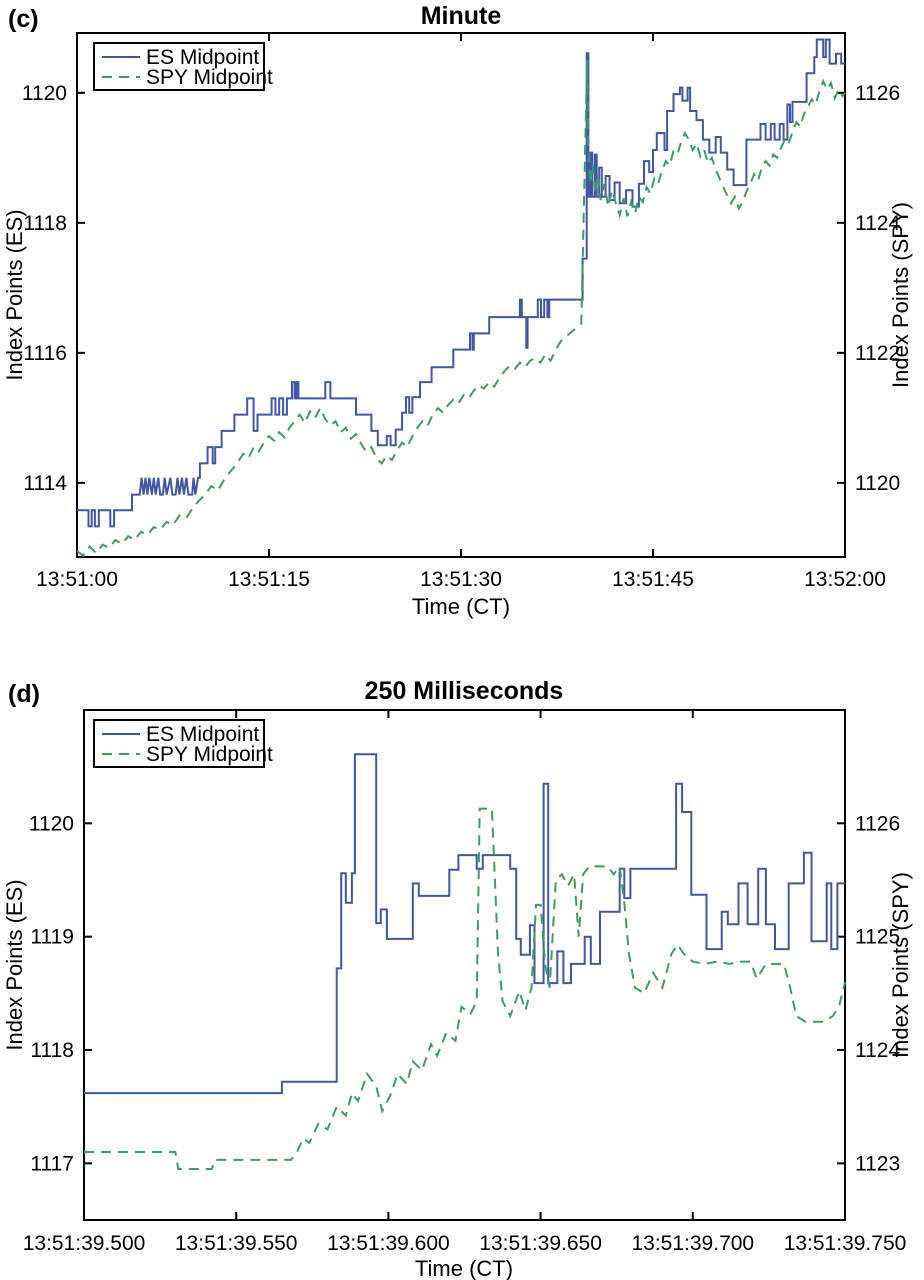 This screenshot has width=924, height=1280. I want to click on x-tick-label: 13:51:45, so click(653, 579).